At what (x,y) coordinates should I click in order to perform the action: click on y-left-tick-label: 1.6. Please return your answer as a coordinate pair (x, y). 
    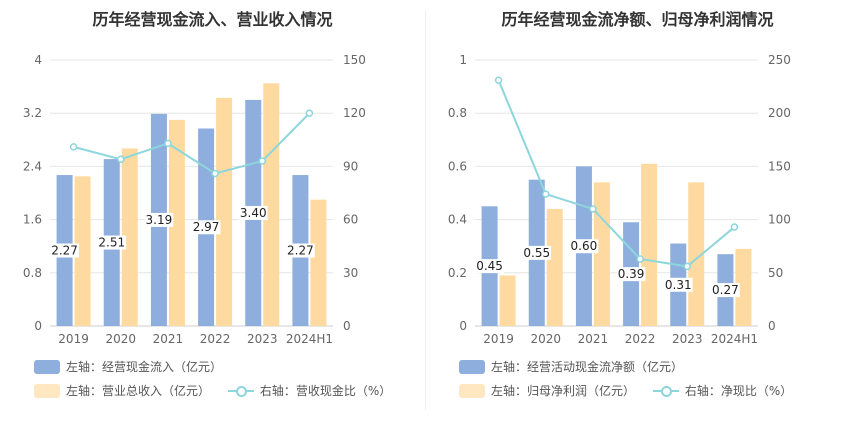
    Looking at the image, I should click on (32, 220).